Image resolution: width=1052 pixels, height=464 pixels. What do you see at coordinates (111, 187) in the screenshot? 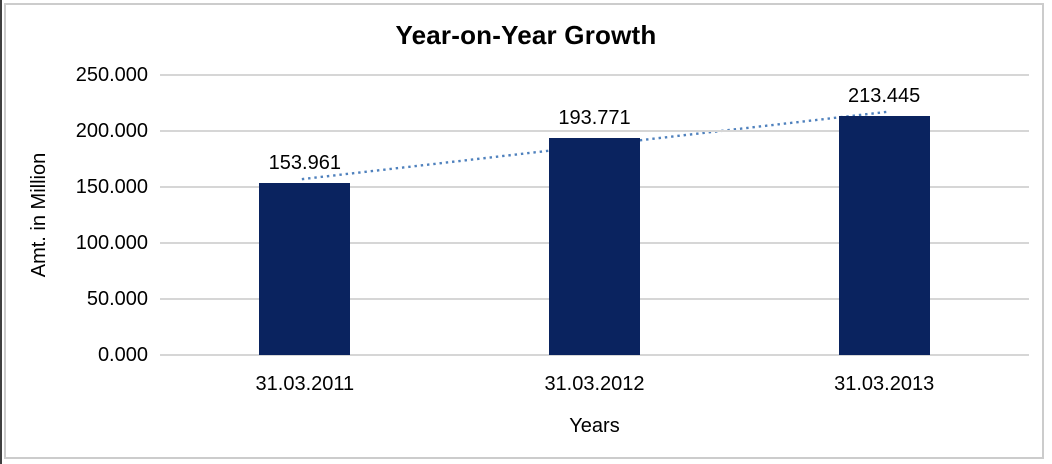
I see `y-tick-label: 150.000` at bounding box center [111, 187].